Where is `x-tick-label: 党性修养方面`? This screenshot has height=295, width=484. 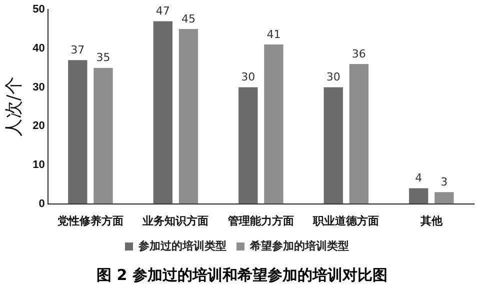
x-tick-label: 党性修养方面 is located at coordinates (90, 221).